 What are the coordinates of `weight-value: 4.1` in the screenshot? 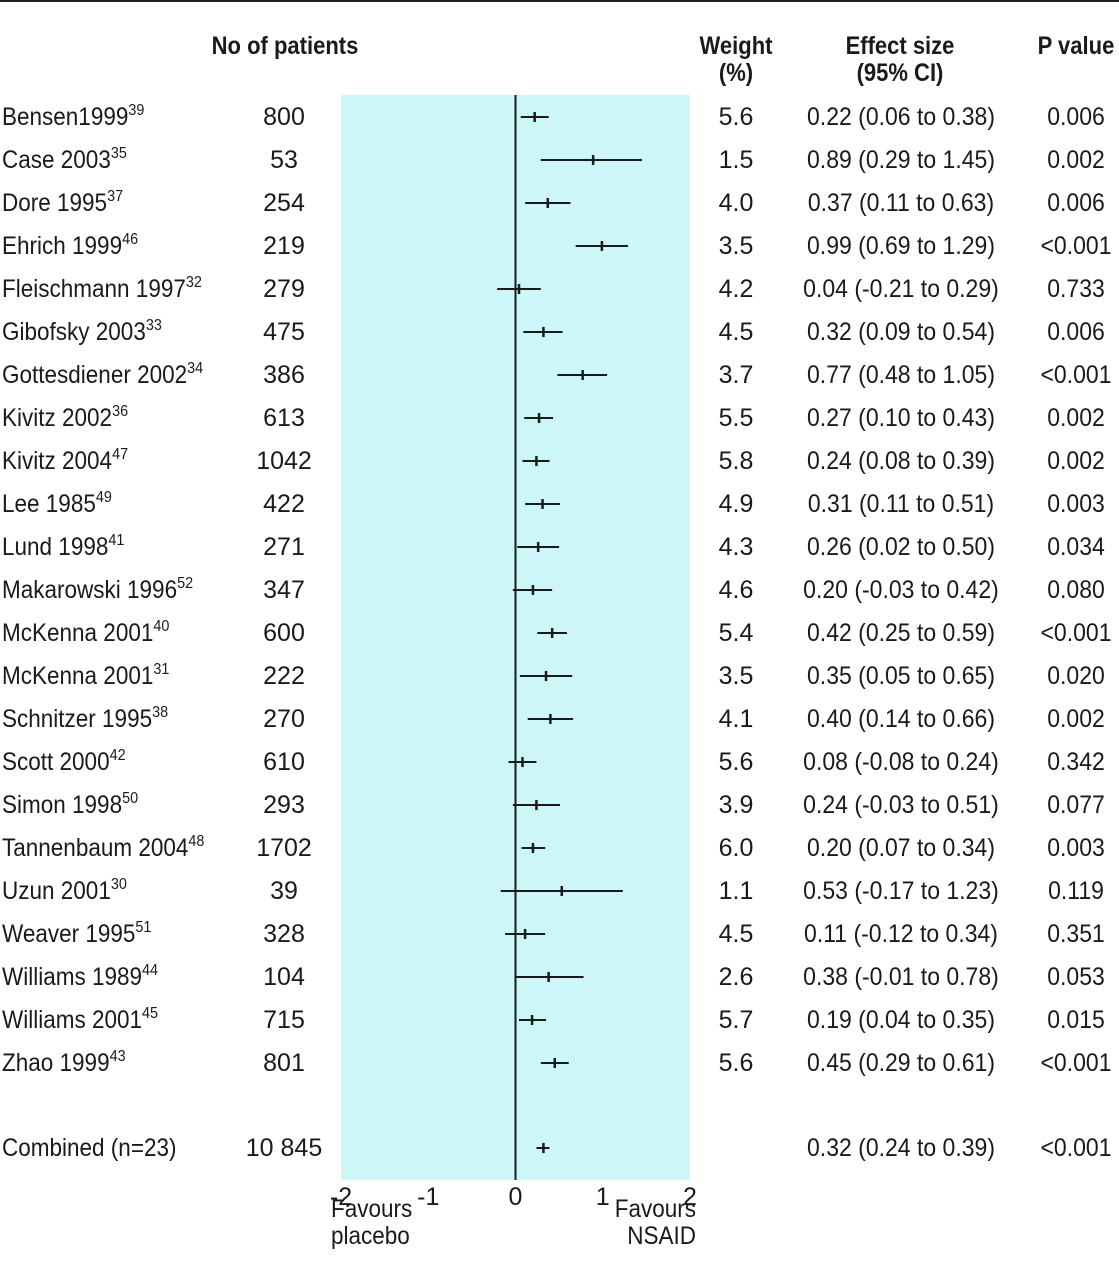 It's located at (736, 719).